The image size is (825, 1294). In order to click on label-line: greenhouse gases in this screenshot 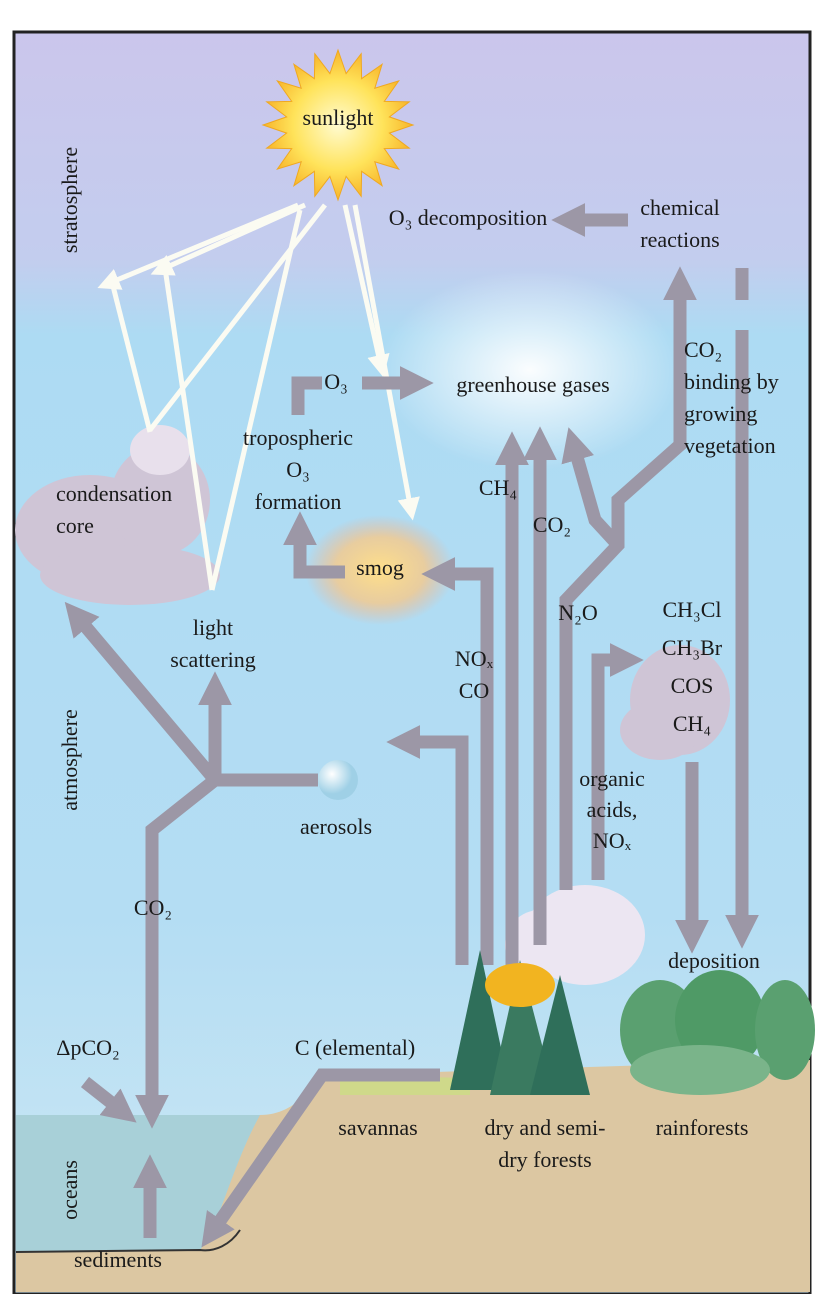, I will do `click(532, 384)`.